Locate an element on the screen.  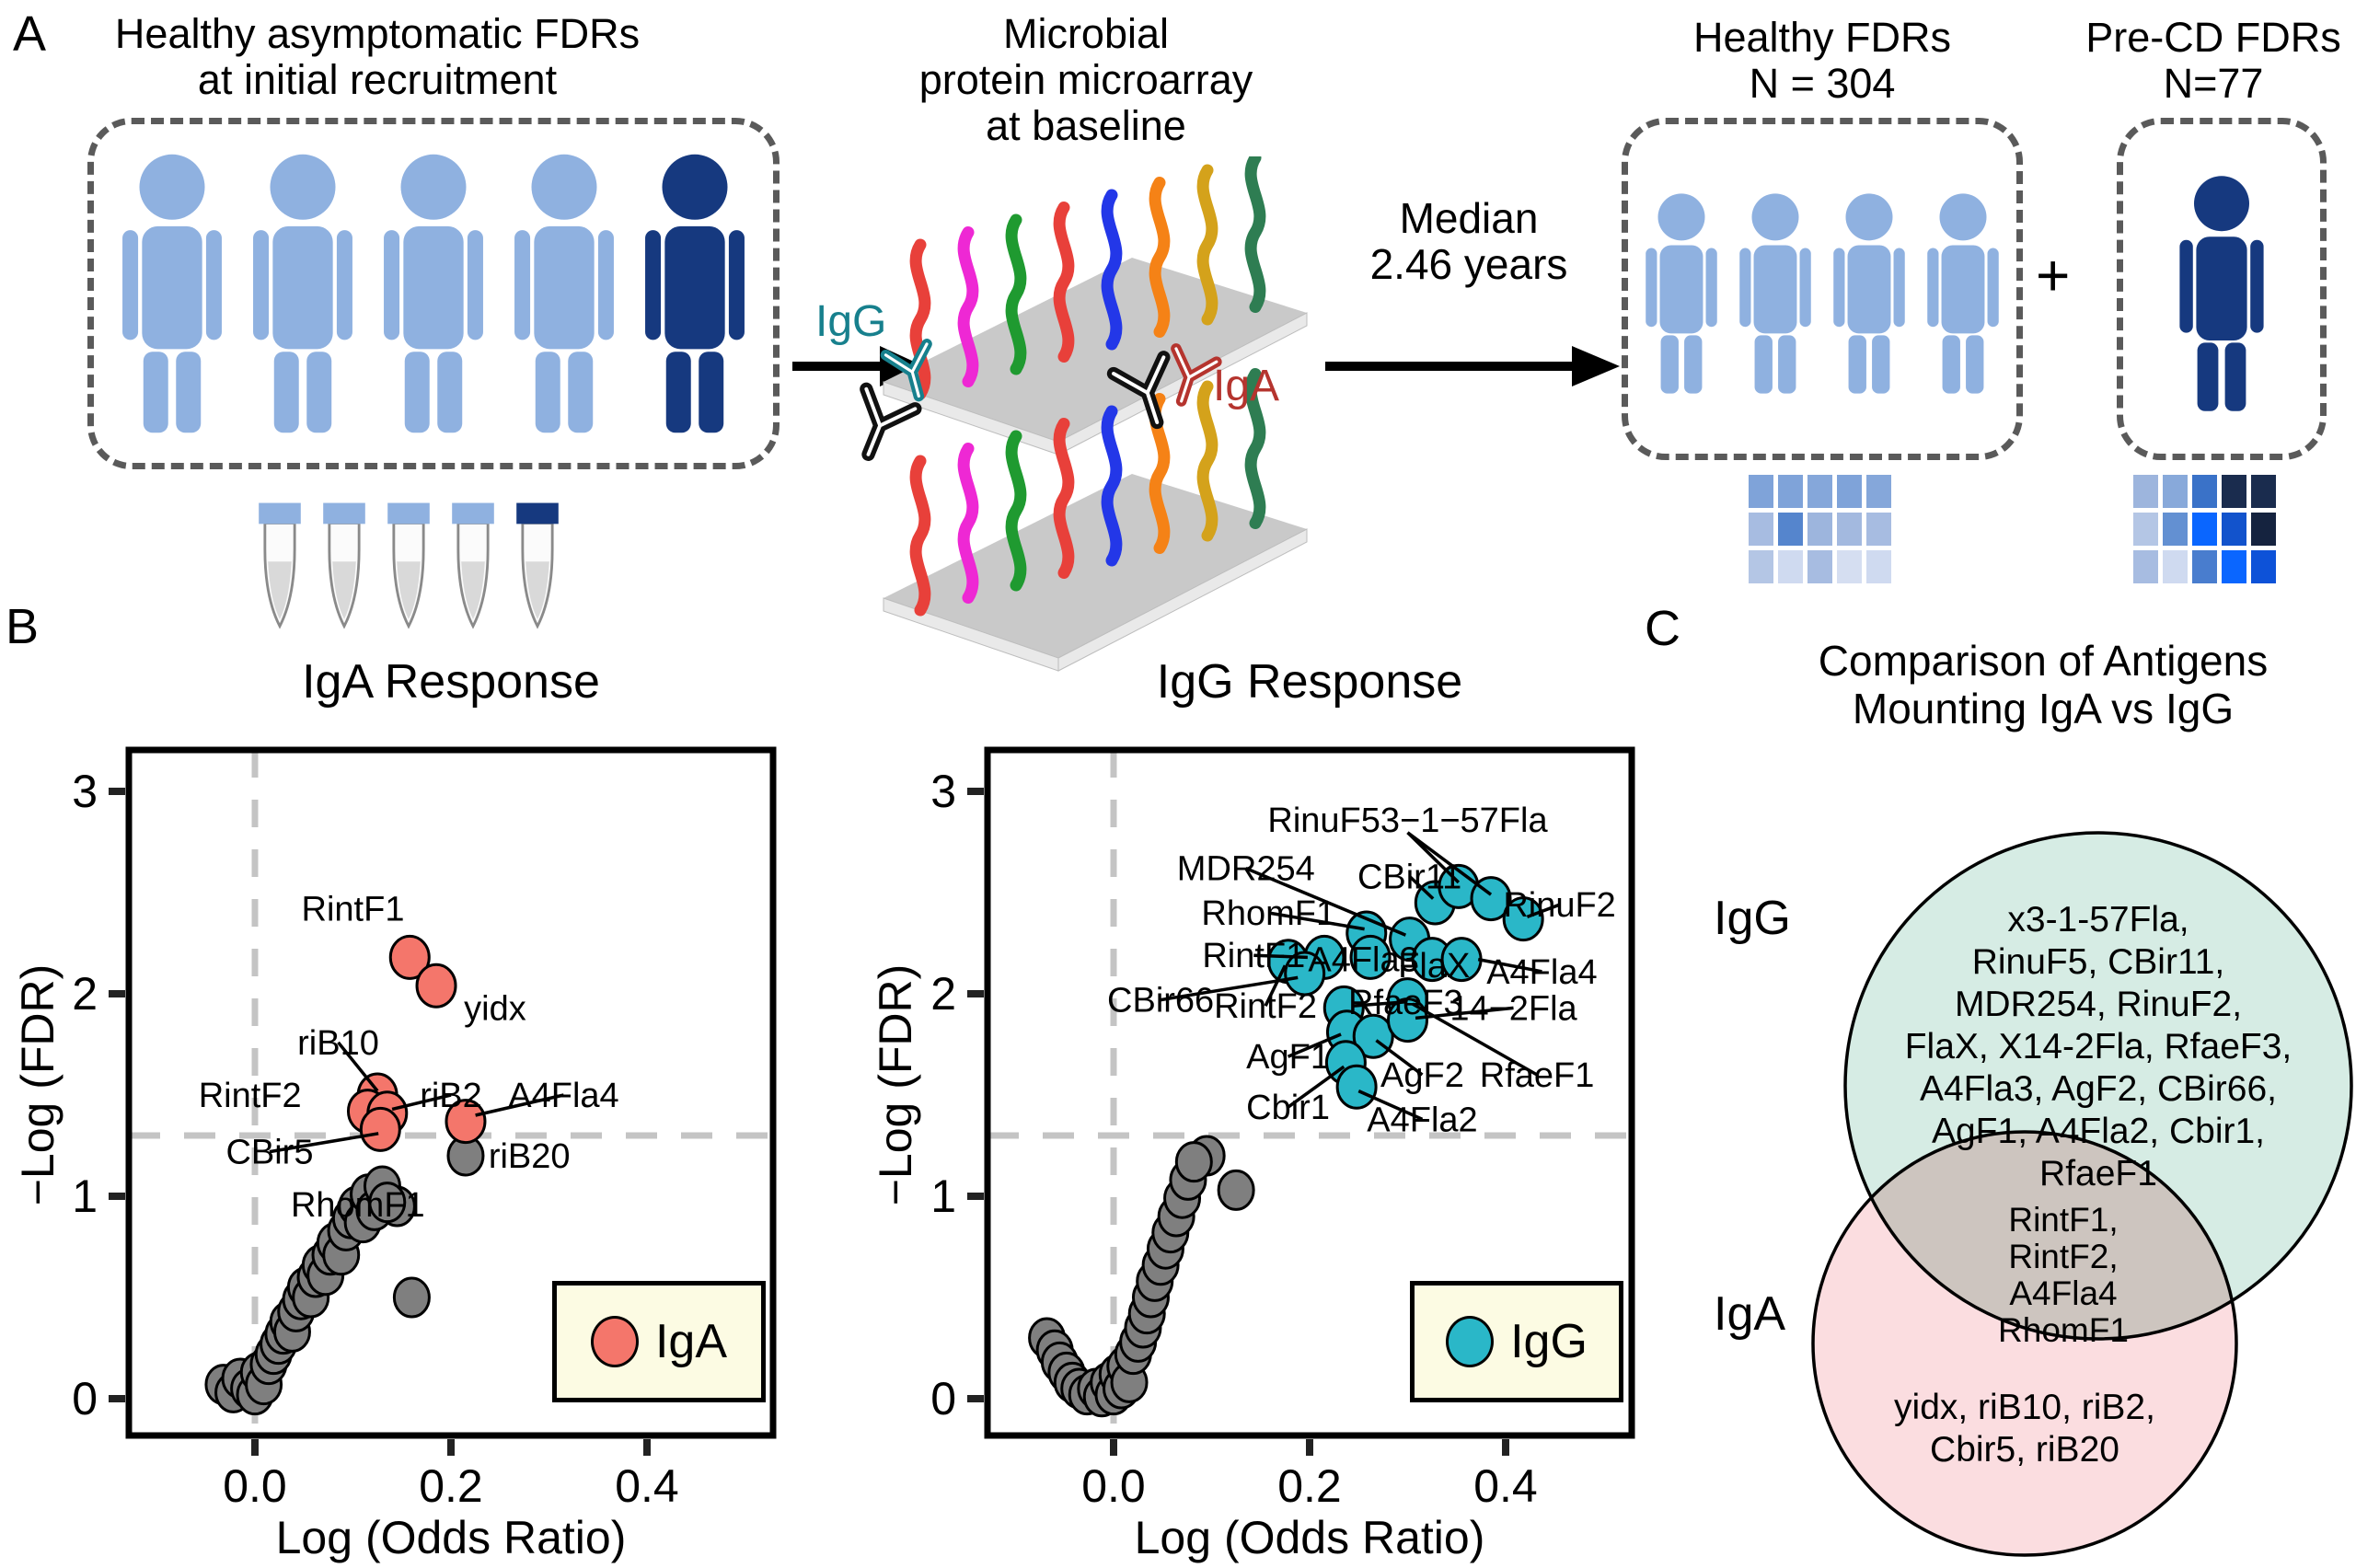
venn-igg-text-line: AgF1, A4Fla2, Cbir1, is located at coordinates (2098, 1131).